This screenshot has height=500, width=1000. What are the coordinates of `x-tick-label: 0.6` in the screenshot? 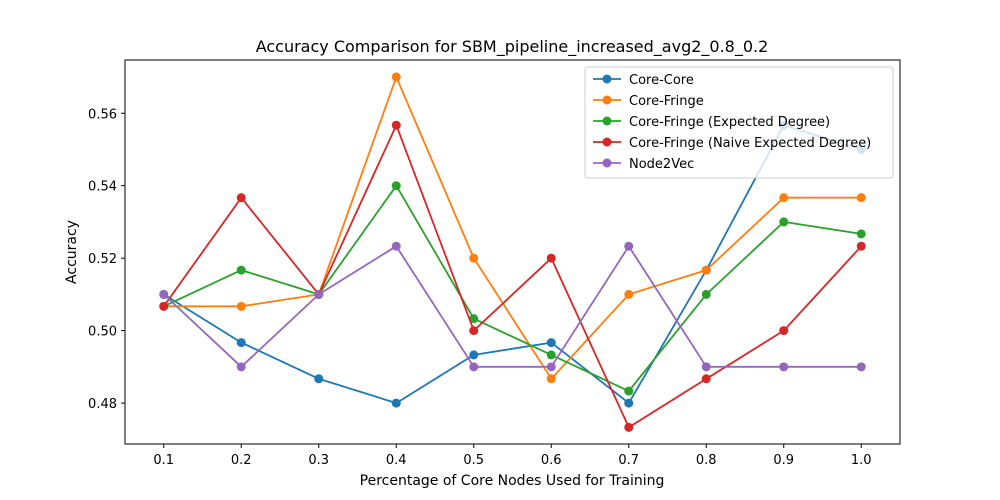 It's located at (551, 460).